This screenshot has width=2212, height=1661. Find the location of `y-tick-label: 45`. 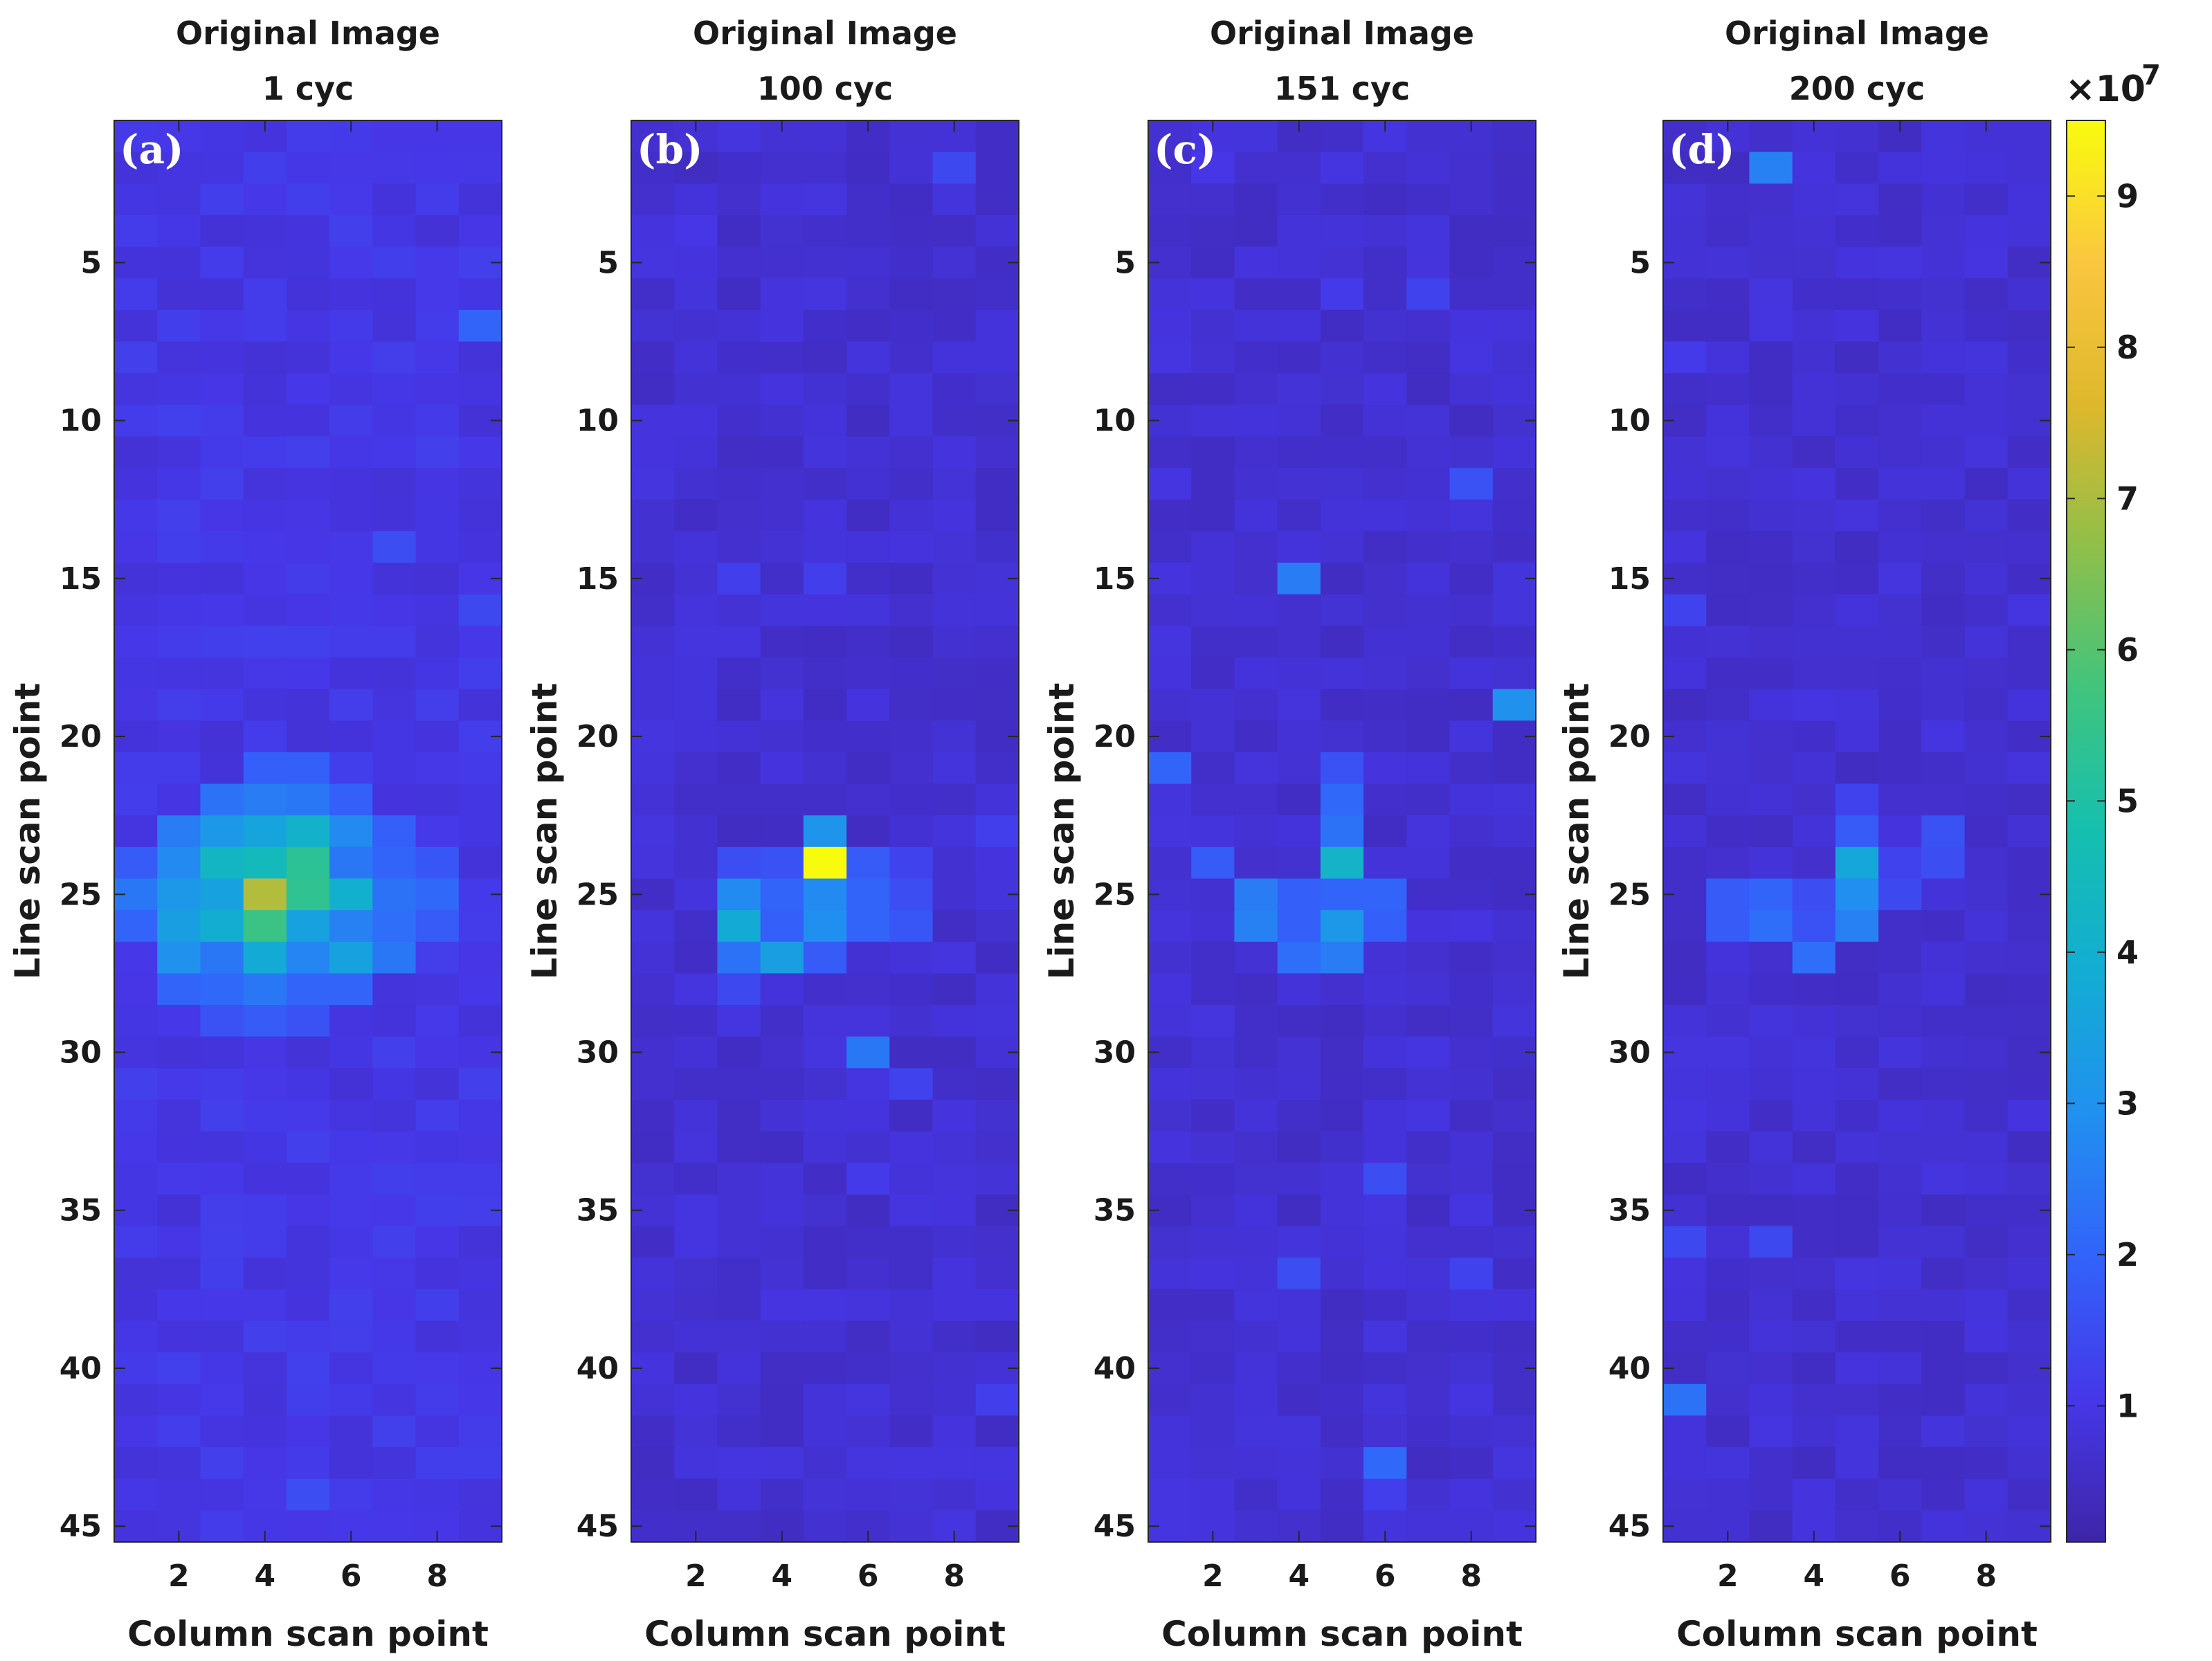

y-tick-label: 45 is located at coordinates (81, 1526).